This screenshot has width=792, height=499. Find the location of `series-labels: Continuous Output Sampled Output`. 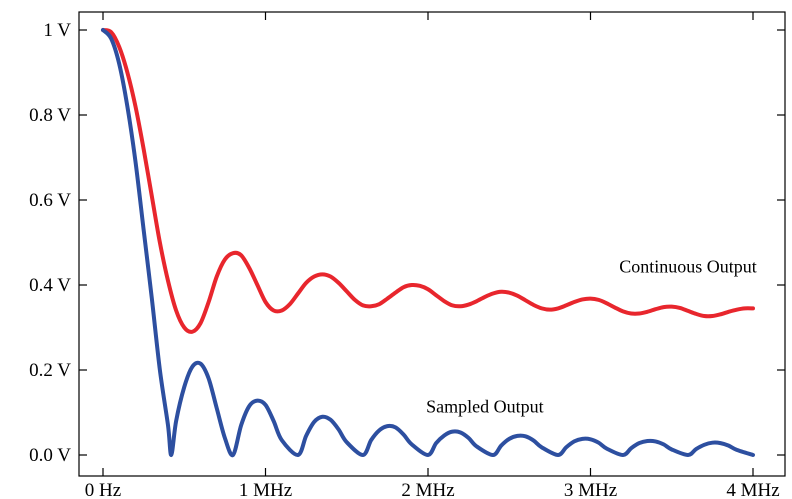

series-labels: Continuous Output Sampled Output is located at coordinates (591, 336).